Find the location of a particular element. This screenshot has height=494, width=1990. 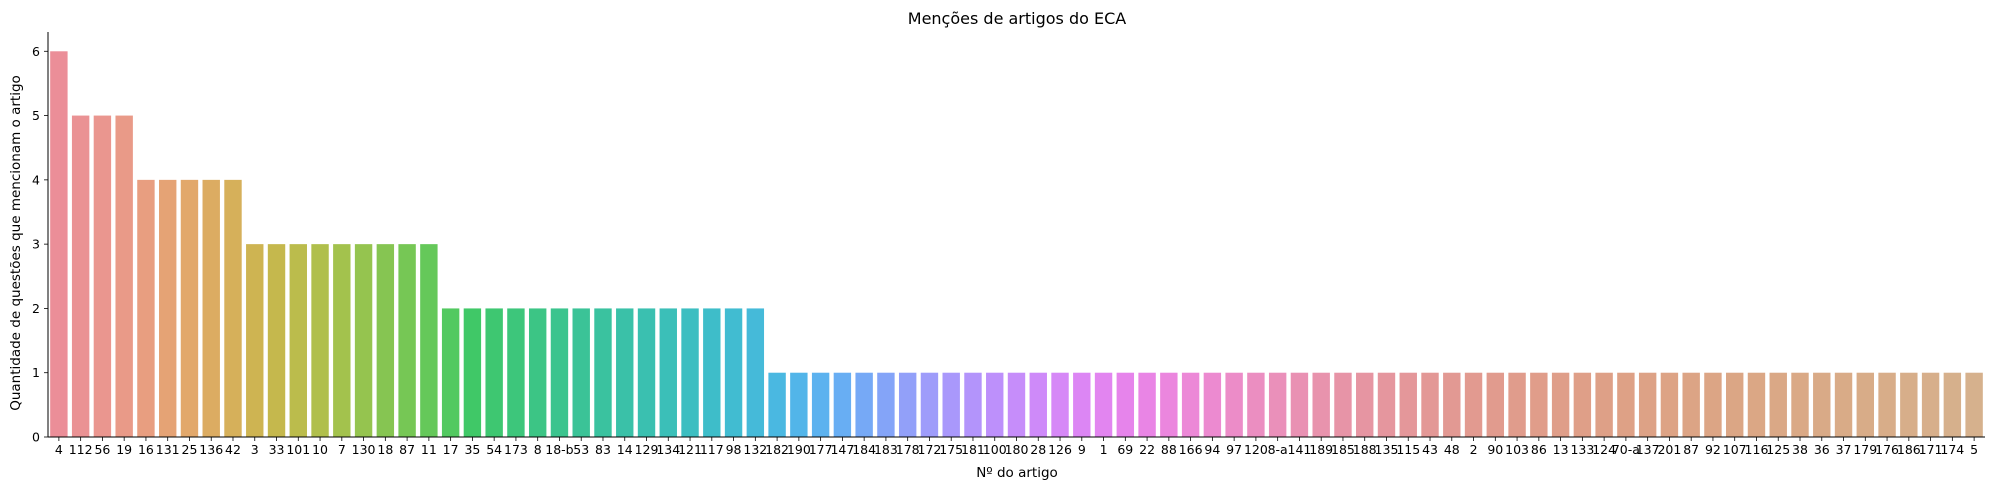

x-tick-label: 181 is located at coordinates (973, 449).